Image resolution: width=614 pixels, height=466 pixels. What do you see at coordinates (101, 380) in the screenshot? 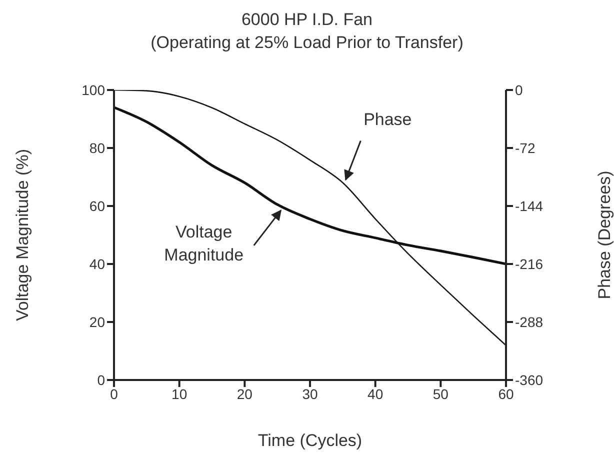
I see `y-tick-label: 0` at bounding box center [101, 380].